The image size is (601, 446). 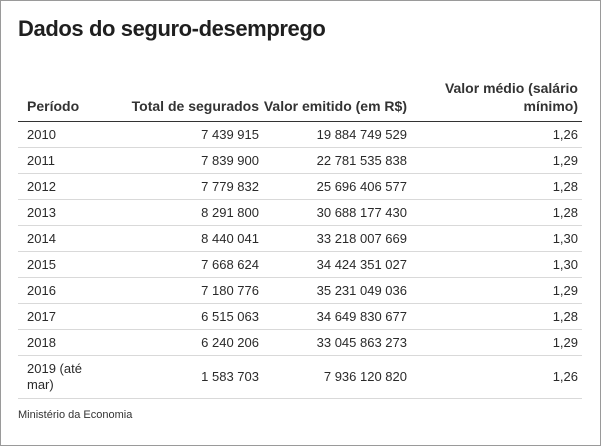 What do you see at coordinates (63, 238) in the screenshot?
I see `cell-period: 2014` at bounding box center [63, 238].